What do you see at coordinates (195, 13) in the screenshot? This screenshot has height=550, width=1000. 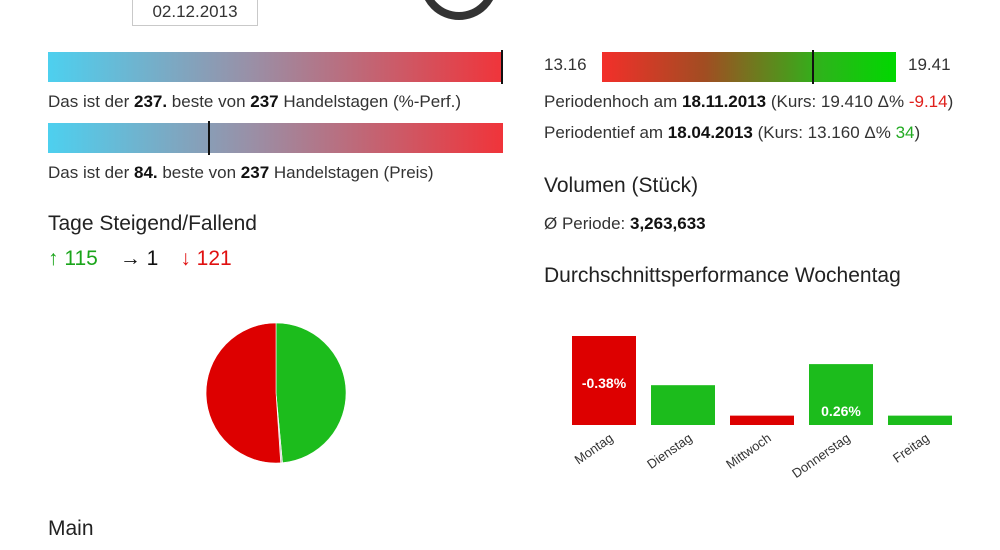 I see `date-field: 02.12.2013` at bounding box center [195, 13].